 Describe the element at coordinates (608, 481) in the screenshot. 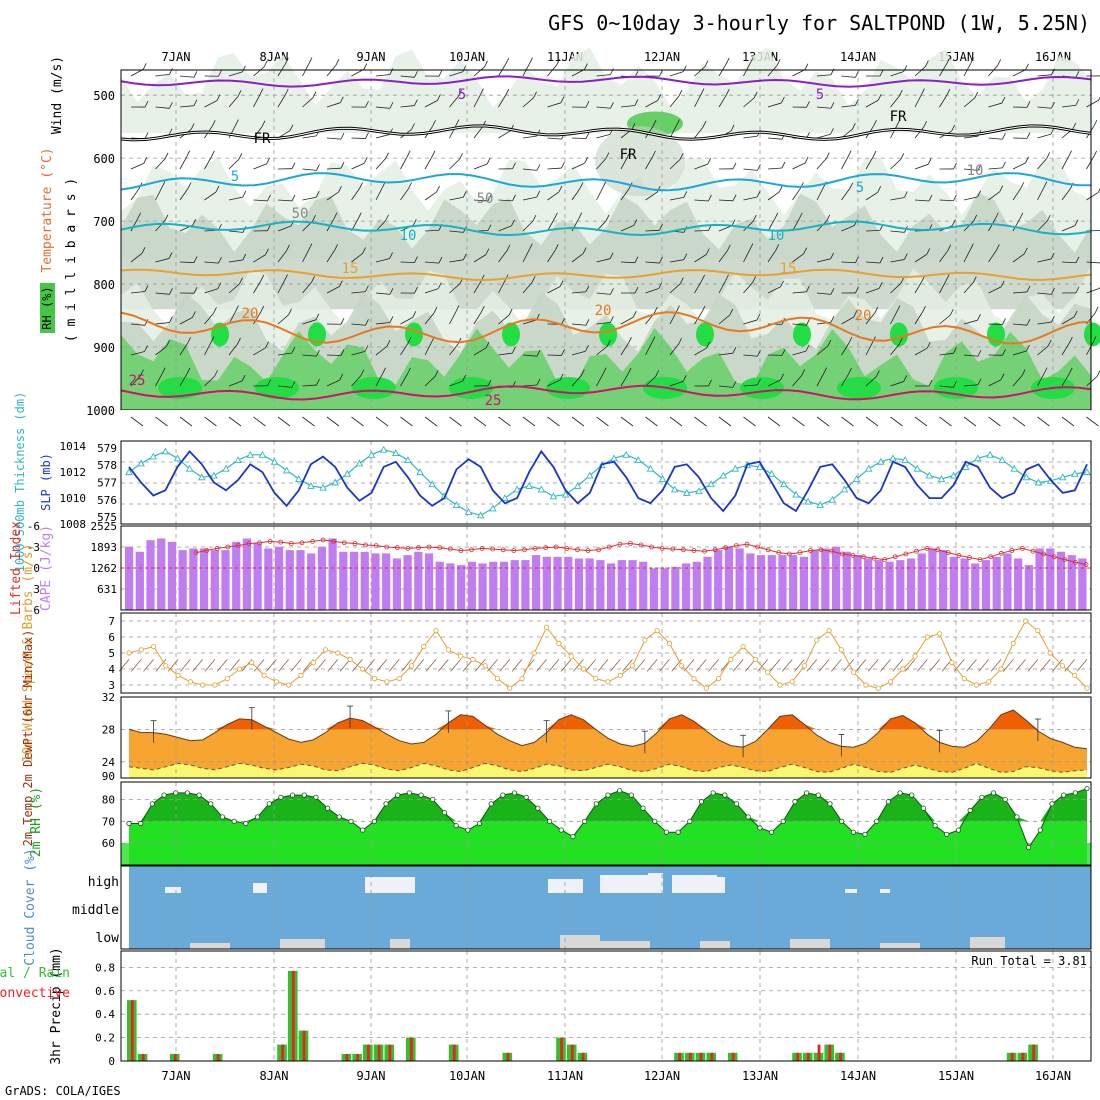

I see `slp-line` at that location.